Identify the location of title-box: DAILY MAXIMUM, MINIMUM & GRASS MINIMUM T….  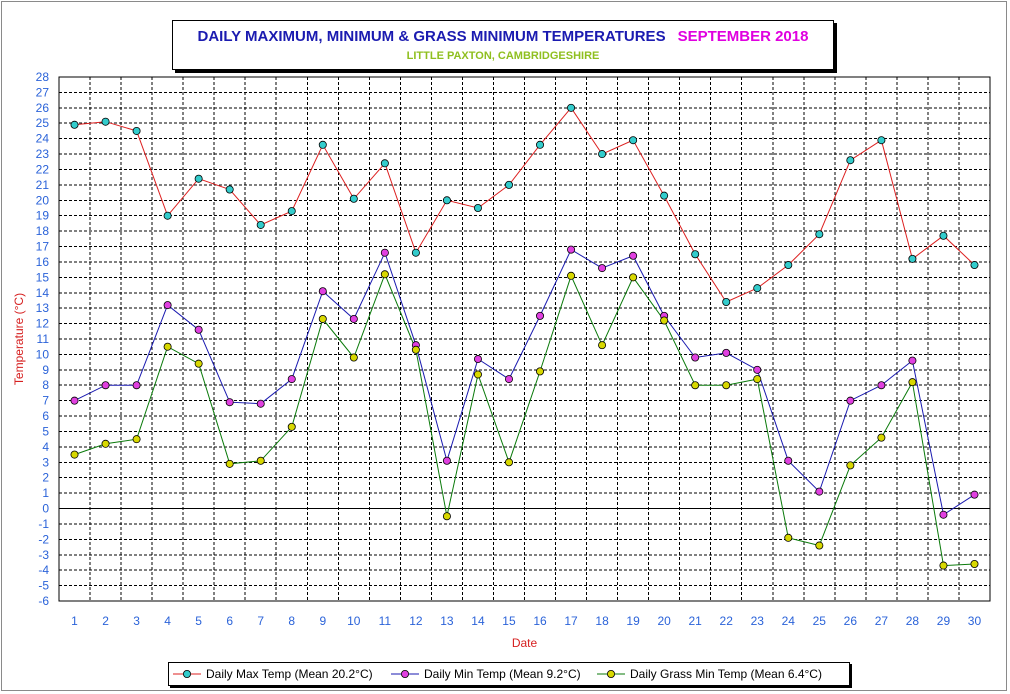
(503, 45).